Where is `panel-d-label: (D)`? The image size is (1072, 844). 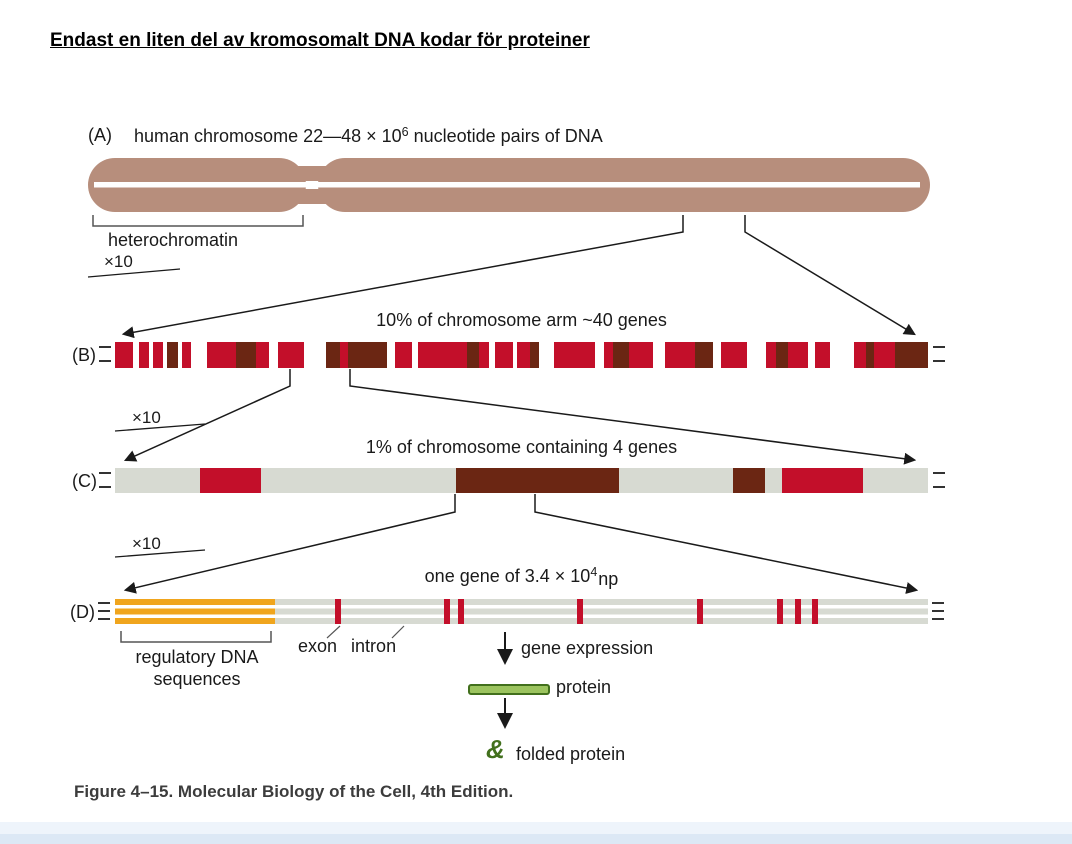
panel-d-label: (D) is located at coordinates (82, 612).